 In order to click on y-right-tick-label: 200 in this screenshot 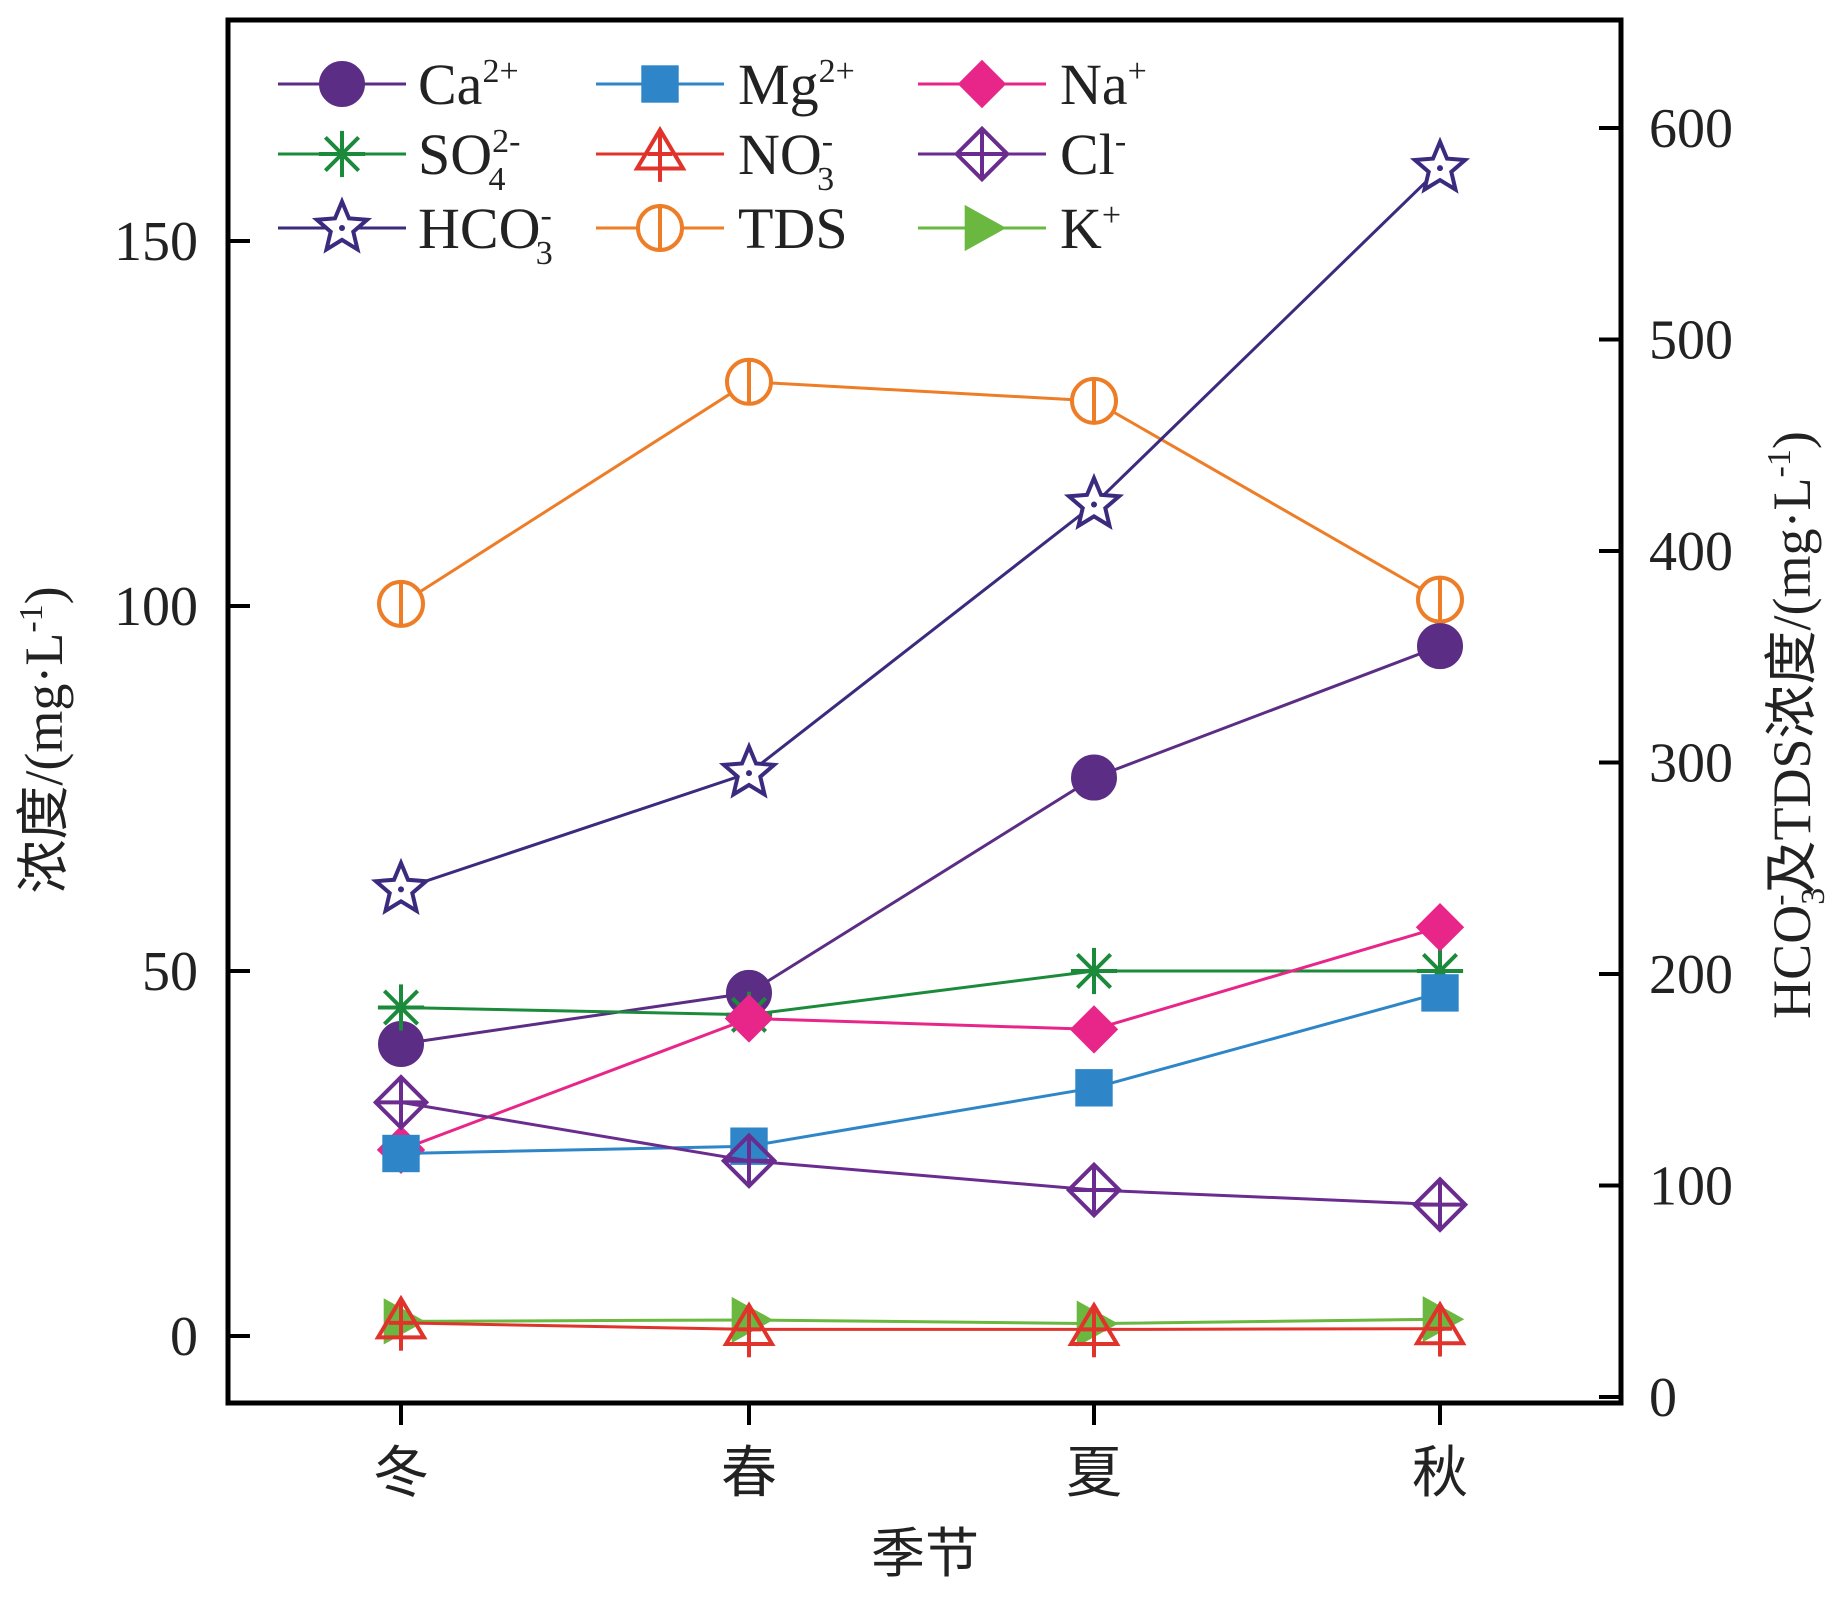, I will do `click(1691, 975)`.